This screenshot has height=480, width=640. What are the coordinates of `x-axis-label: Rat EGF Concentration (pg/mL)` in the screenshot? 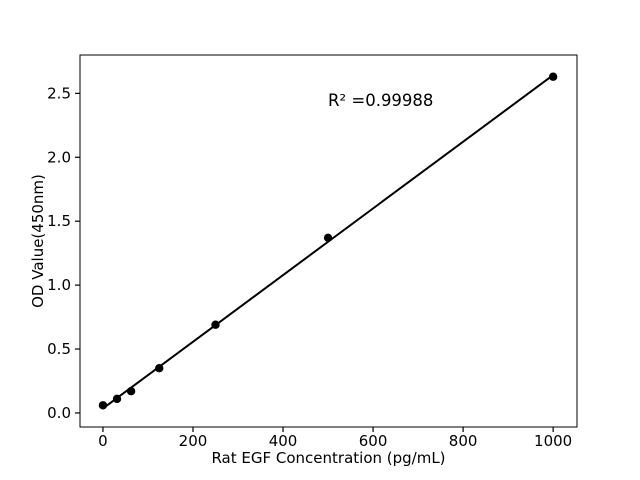 It's located at (328, 458).